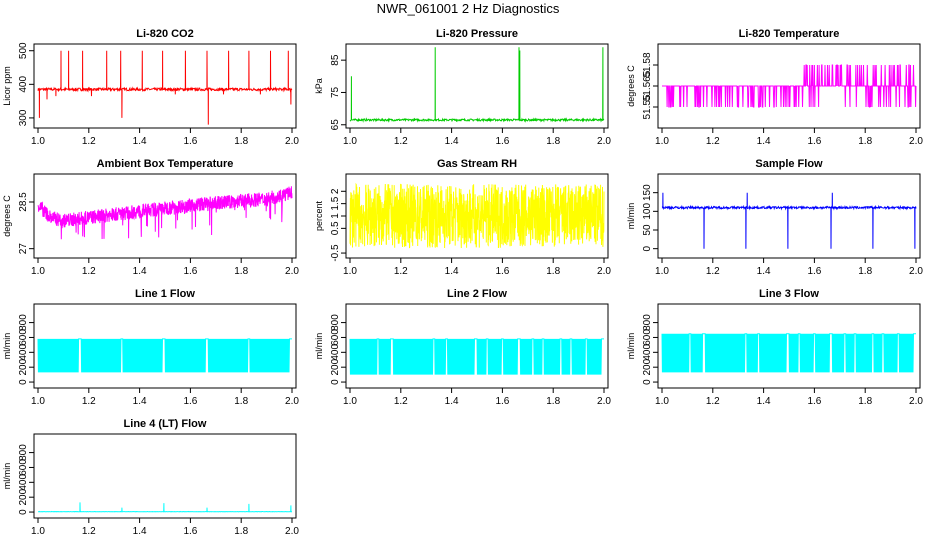  I want to click on panel-title: Ambient Box Temperature, so click(165, 164).